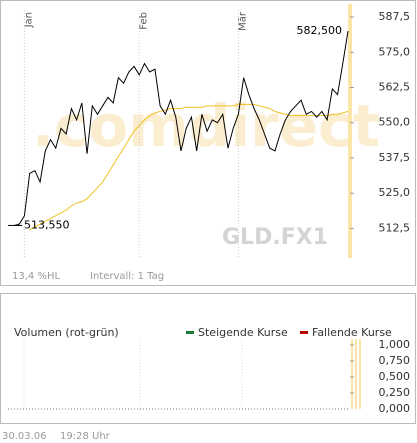 This screenshot has height=443, width=417. Describe the element at coordinates (143, 21) in the screenshot. I see `x-tick-label: Feb` at that location.